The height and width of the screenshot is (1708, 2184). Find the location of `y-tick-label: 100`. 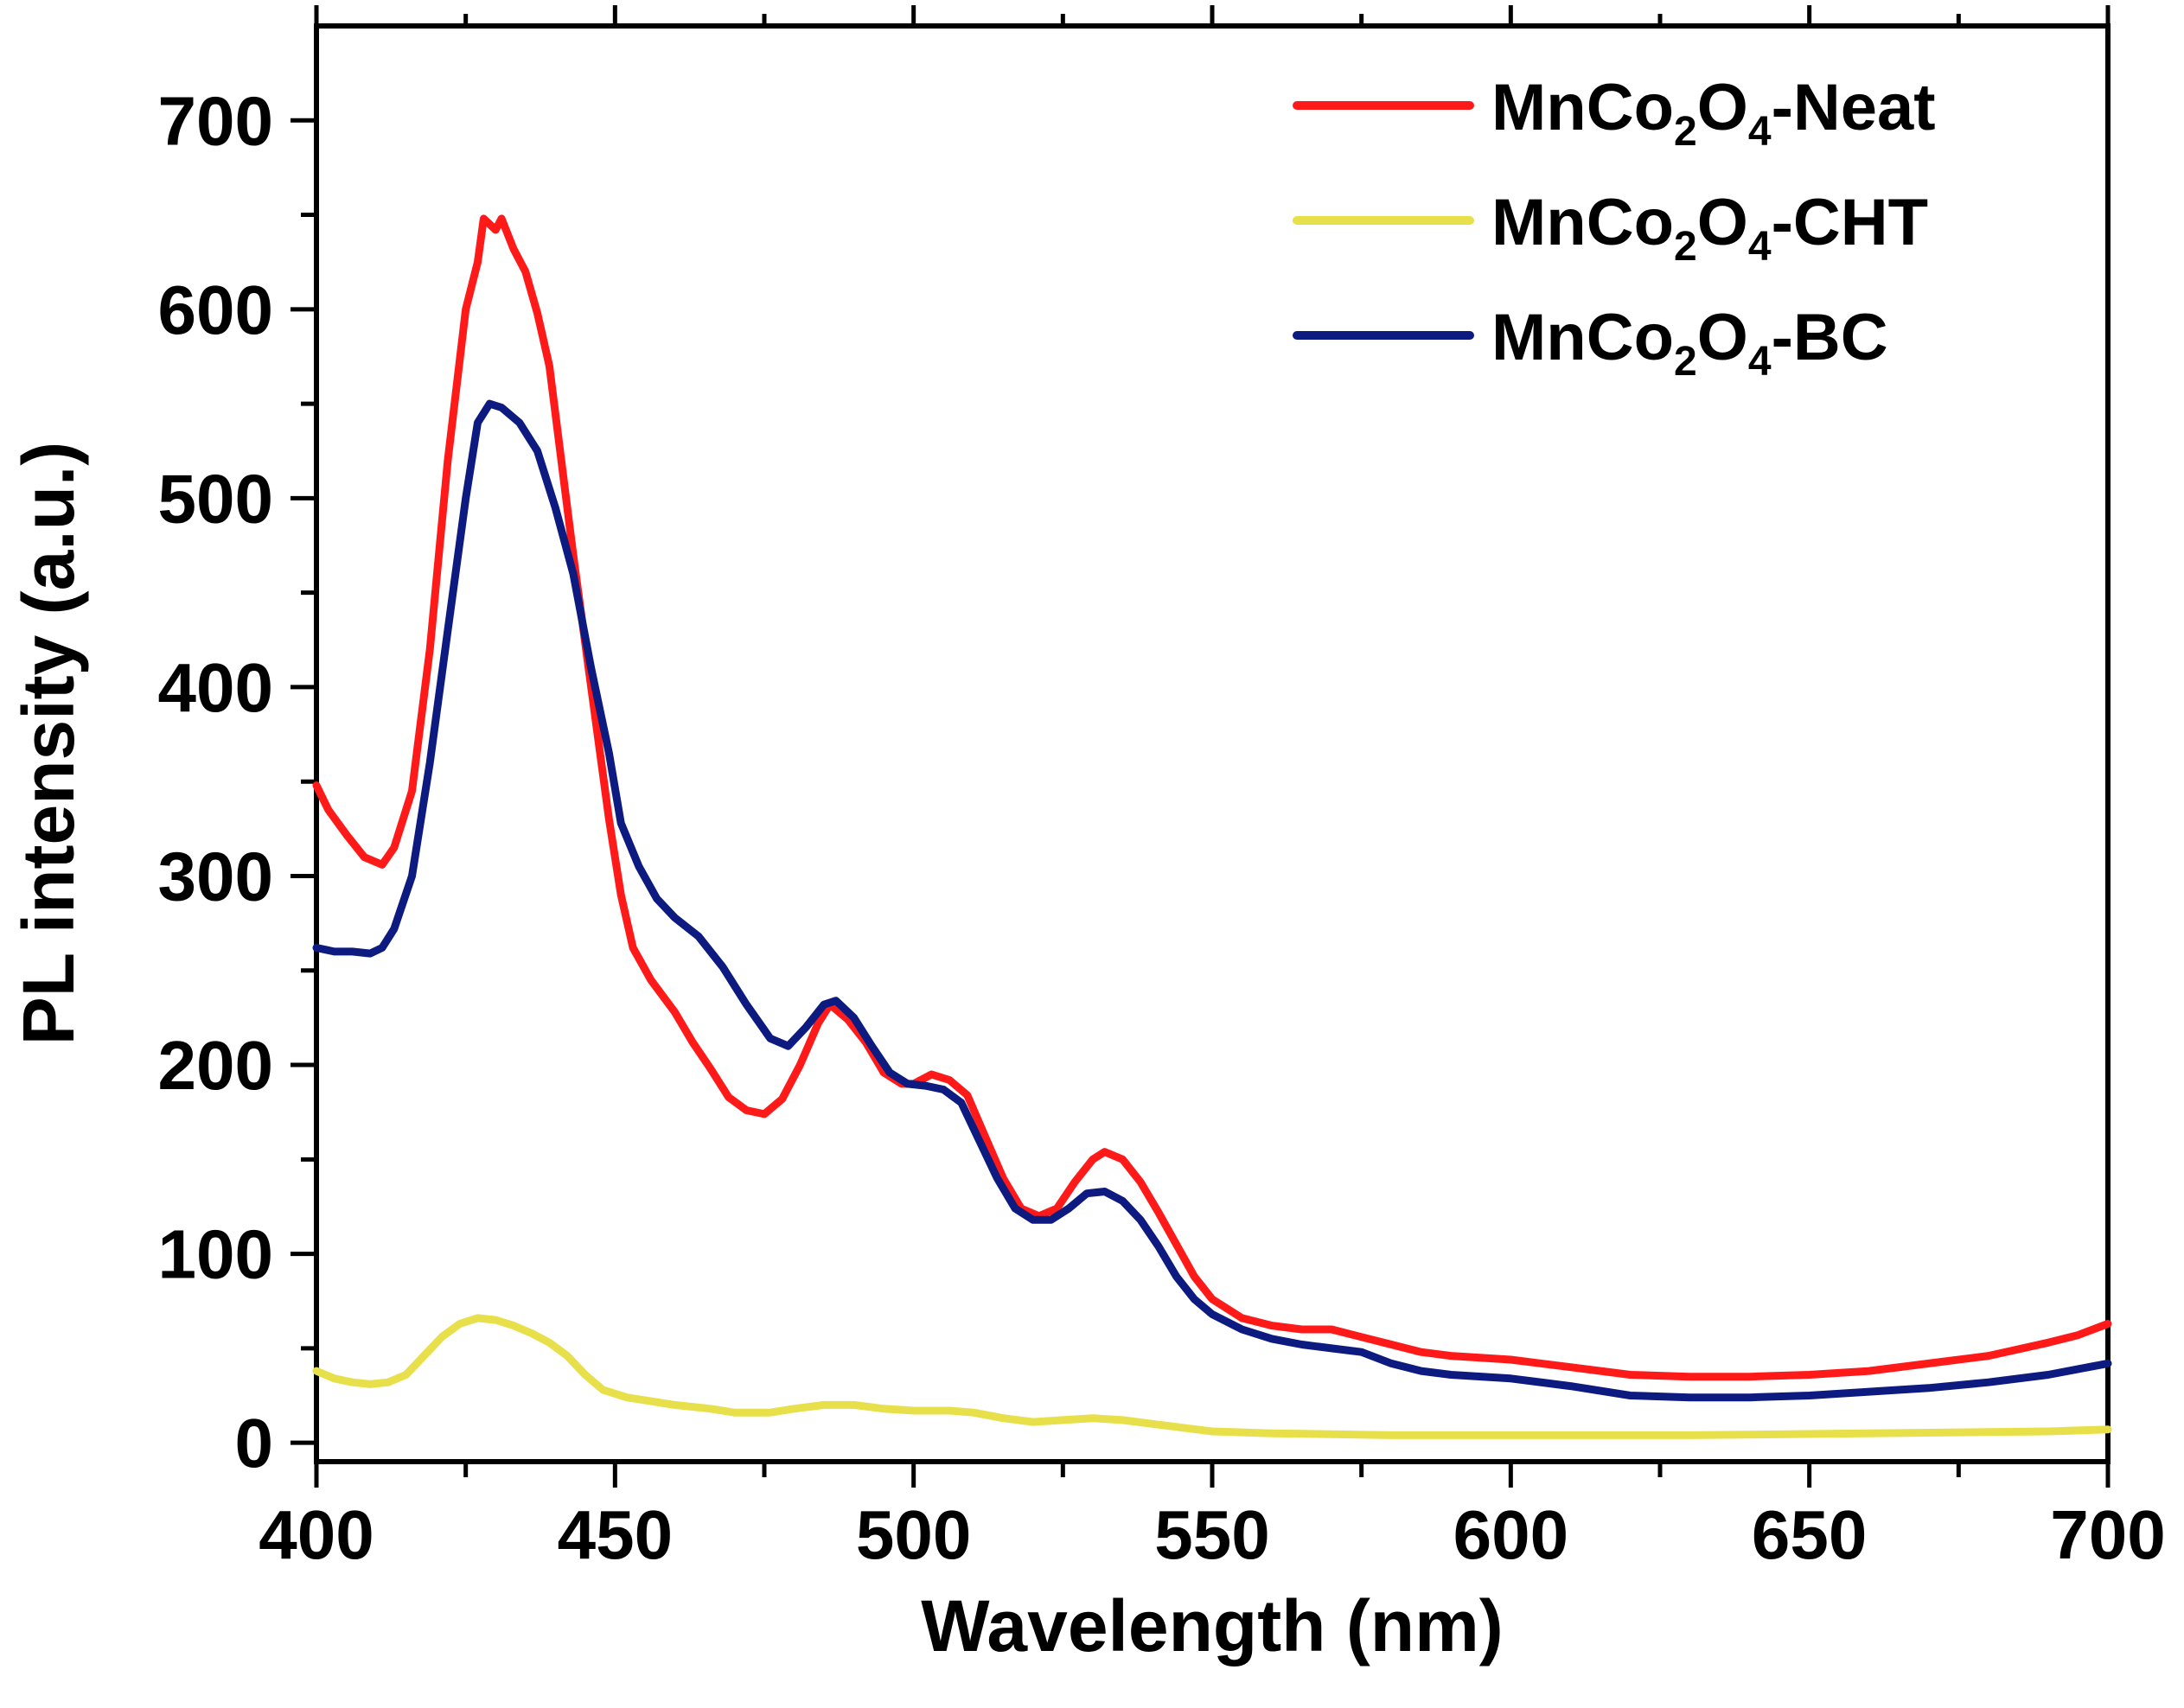

y-tick-label: 100 is located at coordinates (216, 1254).